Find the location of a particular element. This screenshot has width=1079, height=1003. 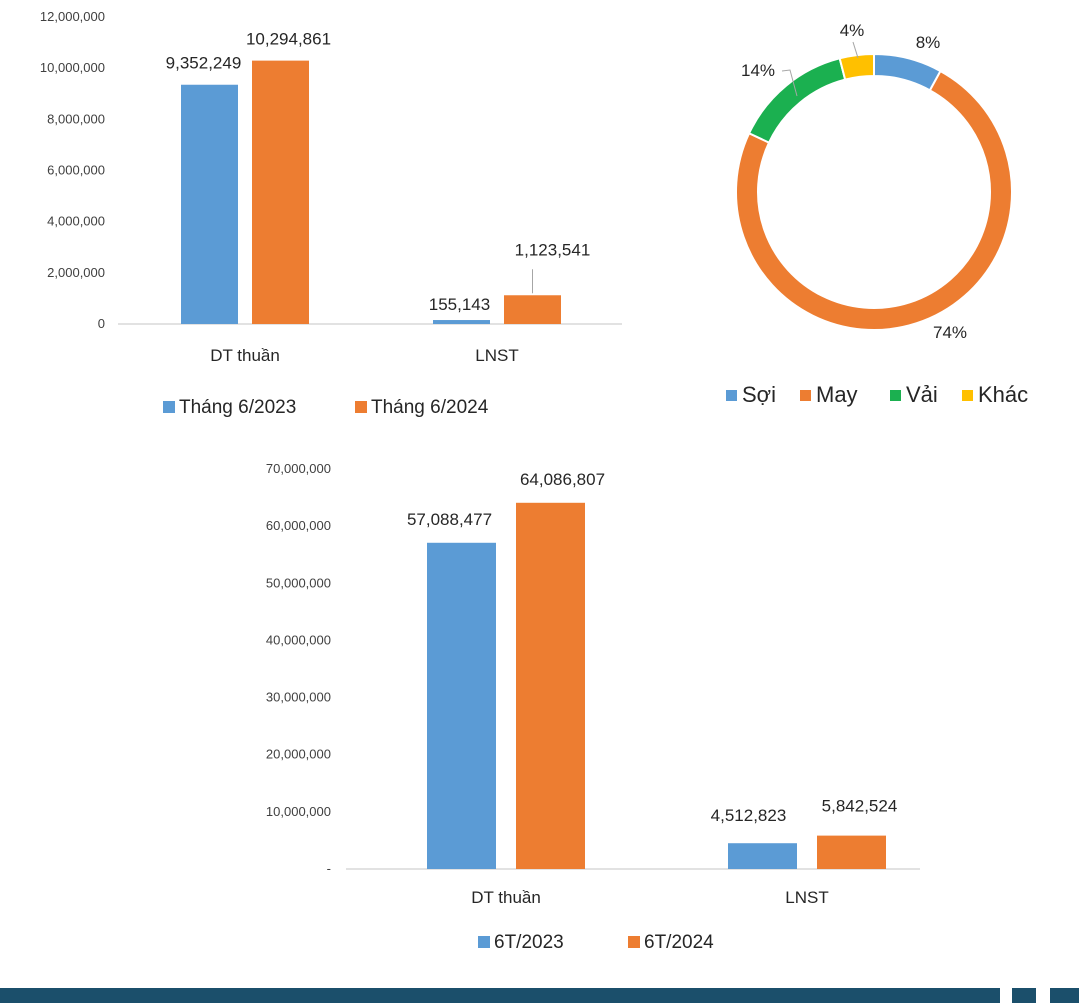

slice-percent-label: 74% is located at coordinates (950, 332).